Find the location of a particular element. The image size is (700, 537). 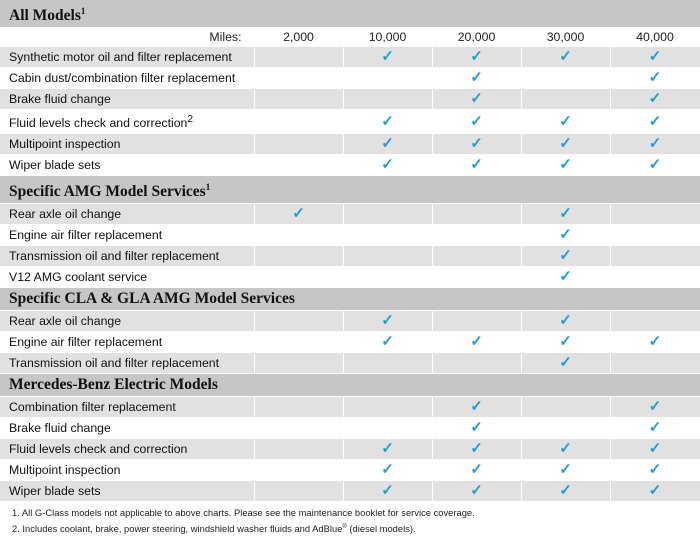

service-label-text: Transmission oil and filter replacement is located at coordinates (114, 256).